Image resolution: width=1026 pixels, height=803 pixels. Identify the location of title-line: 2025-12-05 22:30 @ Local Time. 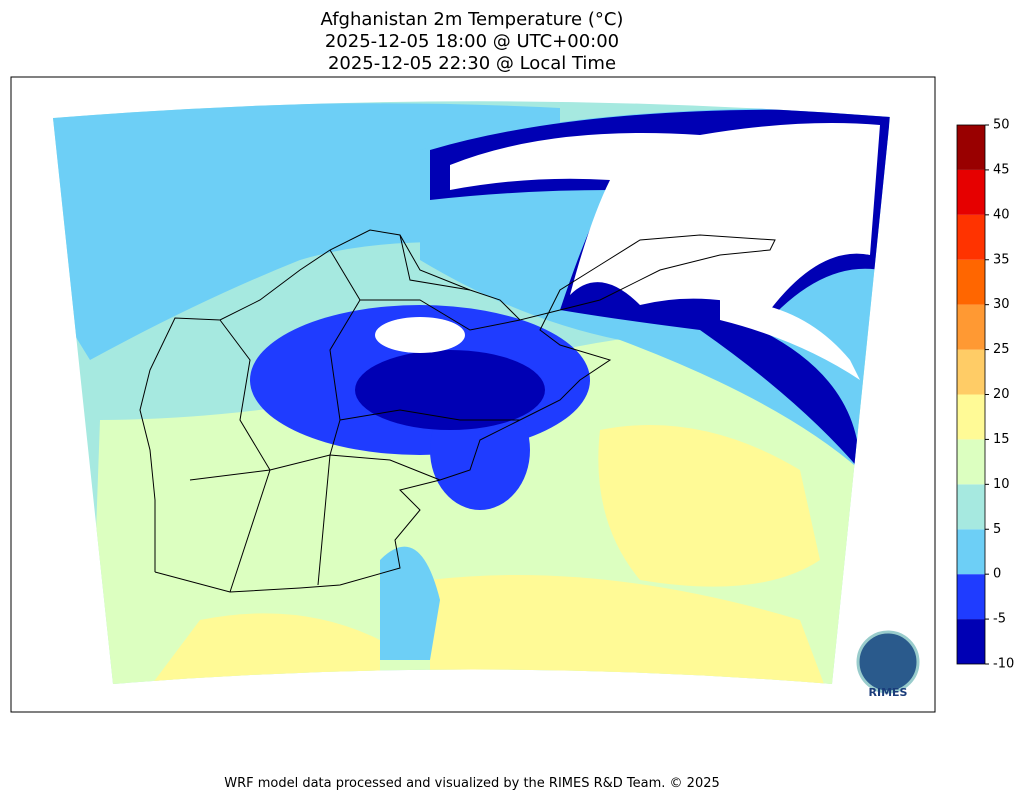
(472, 63).